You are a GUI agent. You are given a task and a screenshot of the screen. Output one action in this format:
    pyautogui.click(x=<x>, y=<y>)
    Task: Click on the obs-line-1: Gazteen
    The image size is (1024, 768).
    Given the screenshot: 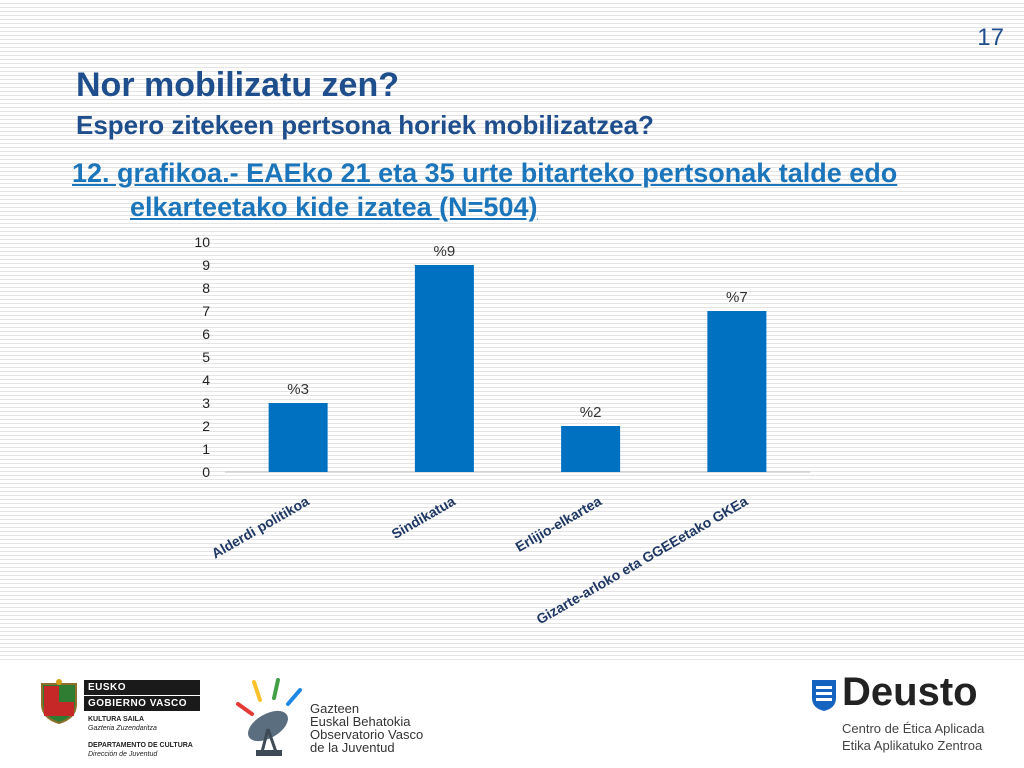 What is the action you would take?
    pyautogui.click(x=335, y=708)
    